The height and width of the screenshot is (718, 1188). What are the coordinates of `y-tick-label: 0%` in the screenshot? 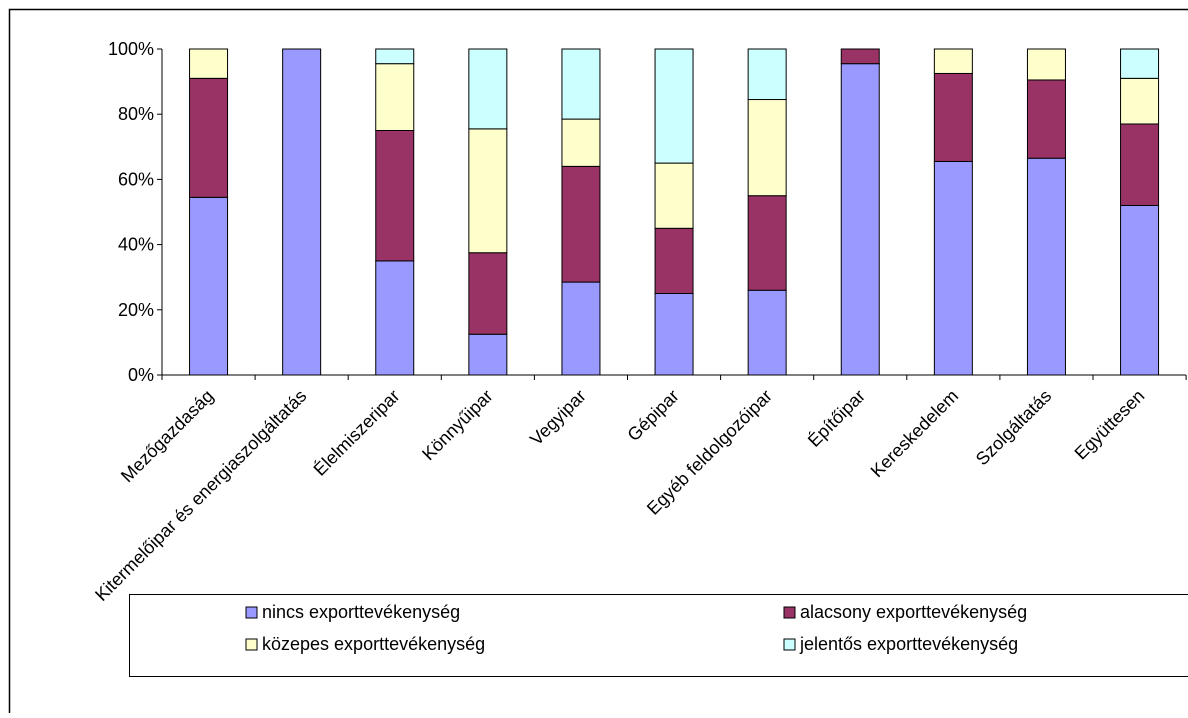 It's located at (141, 375).